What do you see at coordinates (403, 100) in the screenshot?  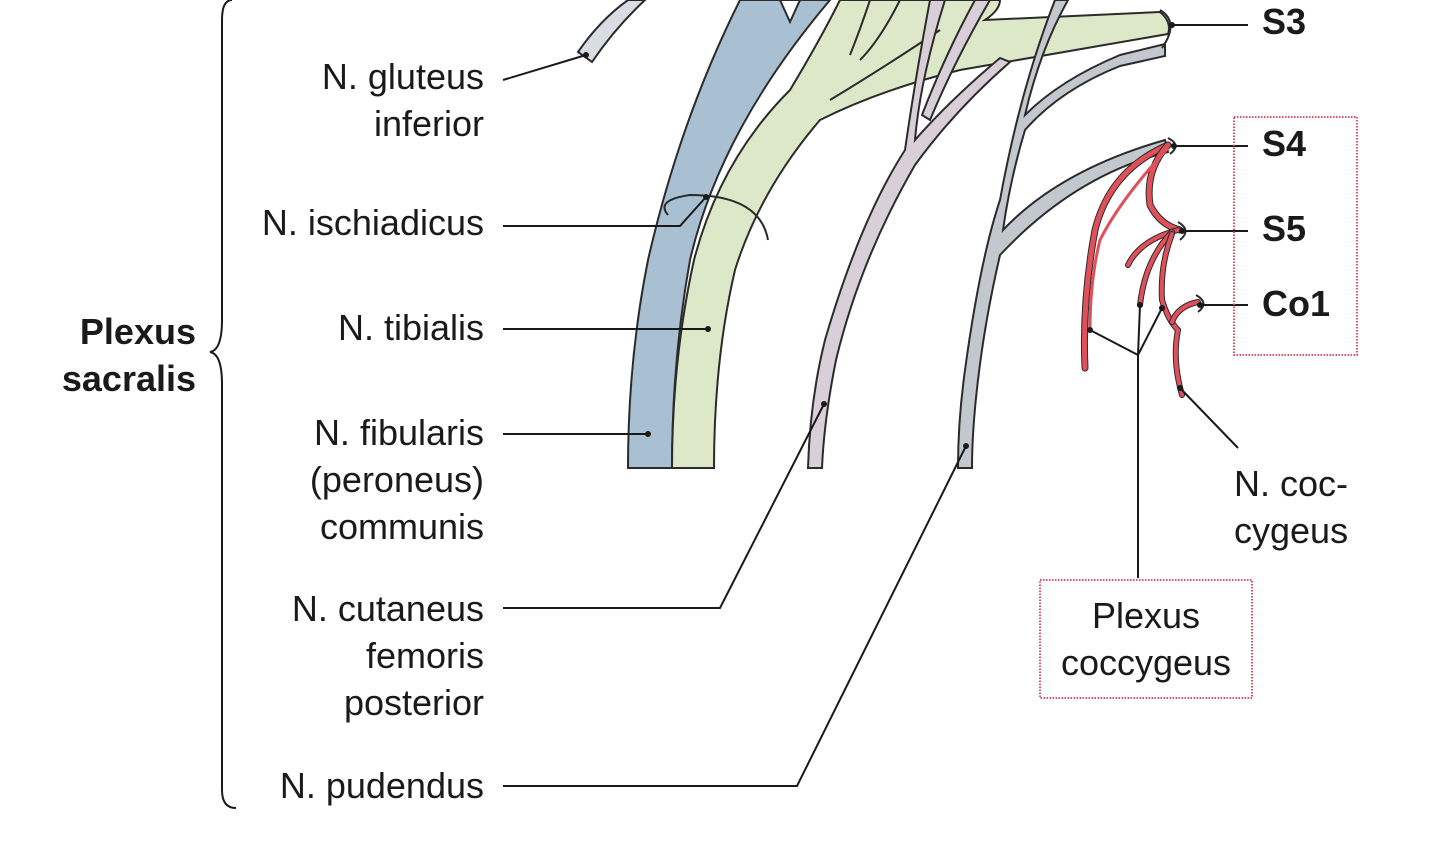 I see `label-gluteus-inferior: N. gluteus inferior` at bounding box center [403, 100].